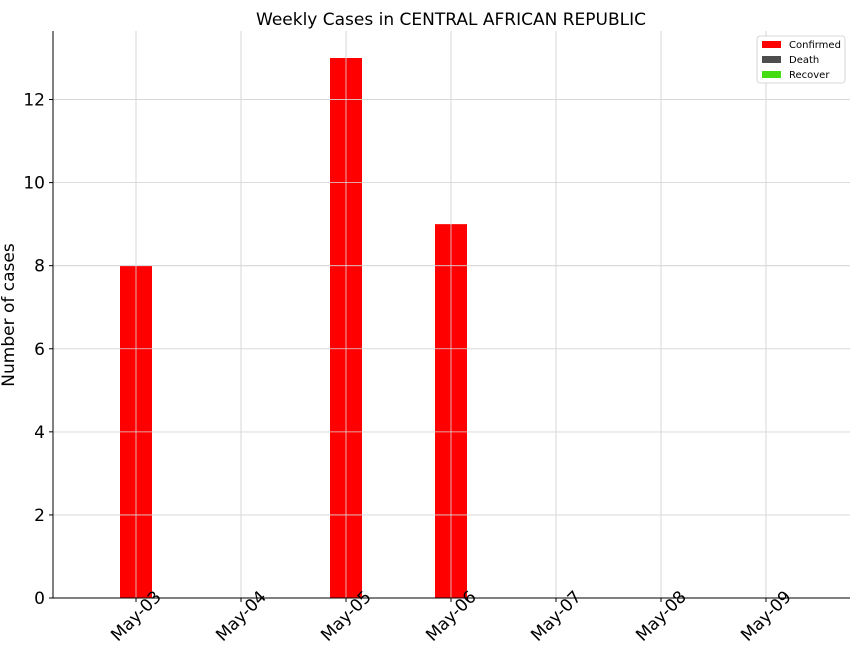  What do you see at coordinates (661, 616) in the screenshot?
I see `x-tick-label: May-08` at bounding box center [661, 616].